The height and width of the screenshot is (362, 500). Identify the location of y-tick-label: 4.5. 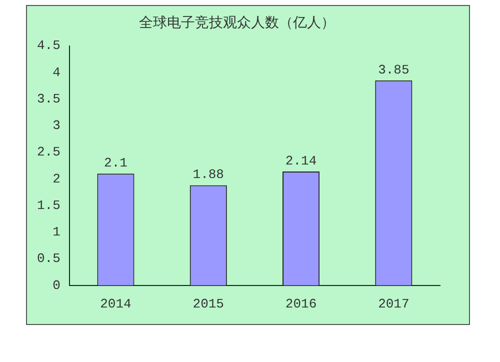
(48, 46).